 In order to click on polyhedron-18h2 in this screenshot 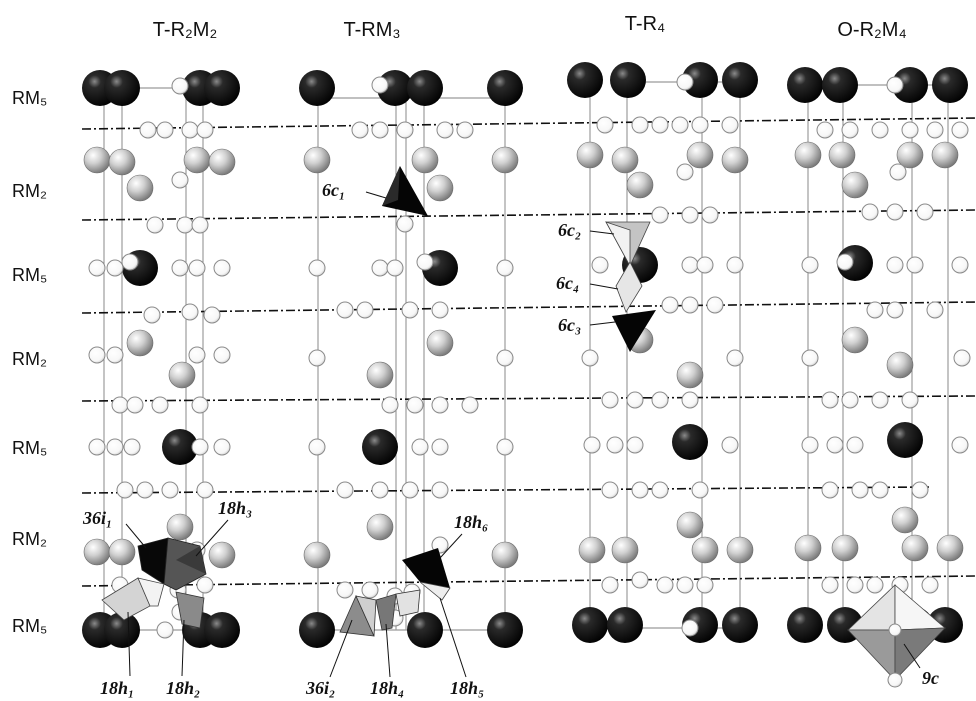, I will do `click(190, 610)`.